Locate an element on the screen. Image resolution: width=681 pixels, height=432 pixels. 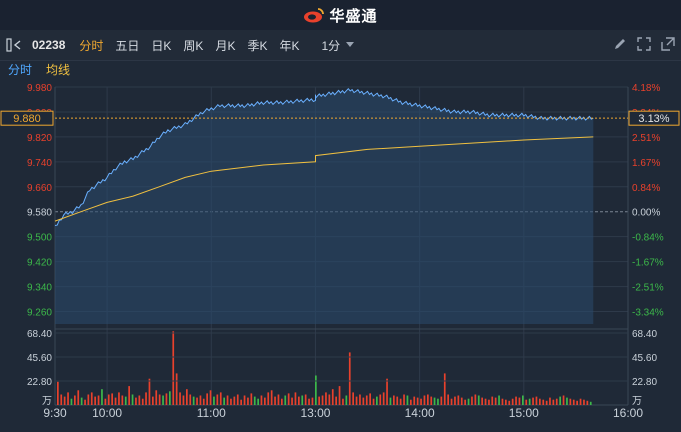
tab-intraday: 分时 is located at coordinates (91, 45).